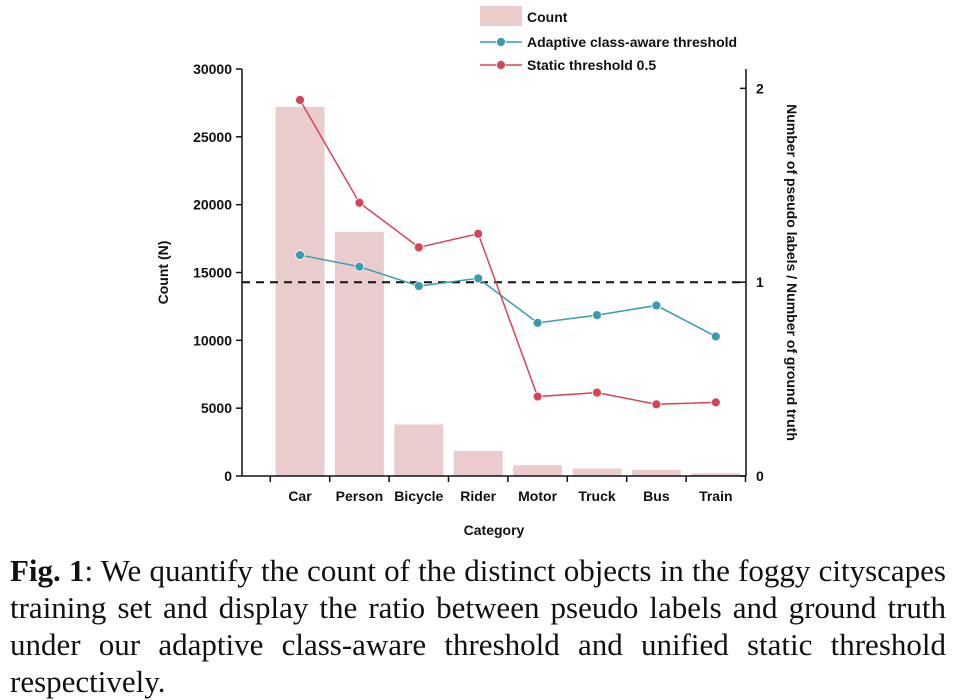 The width and height of the screenshot is (959, 700). I want to click on legend-adaptive-label: Adaptive class-aware threshold, so click(632, 42).